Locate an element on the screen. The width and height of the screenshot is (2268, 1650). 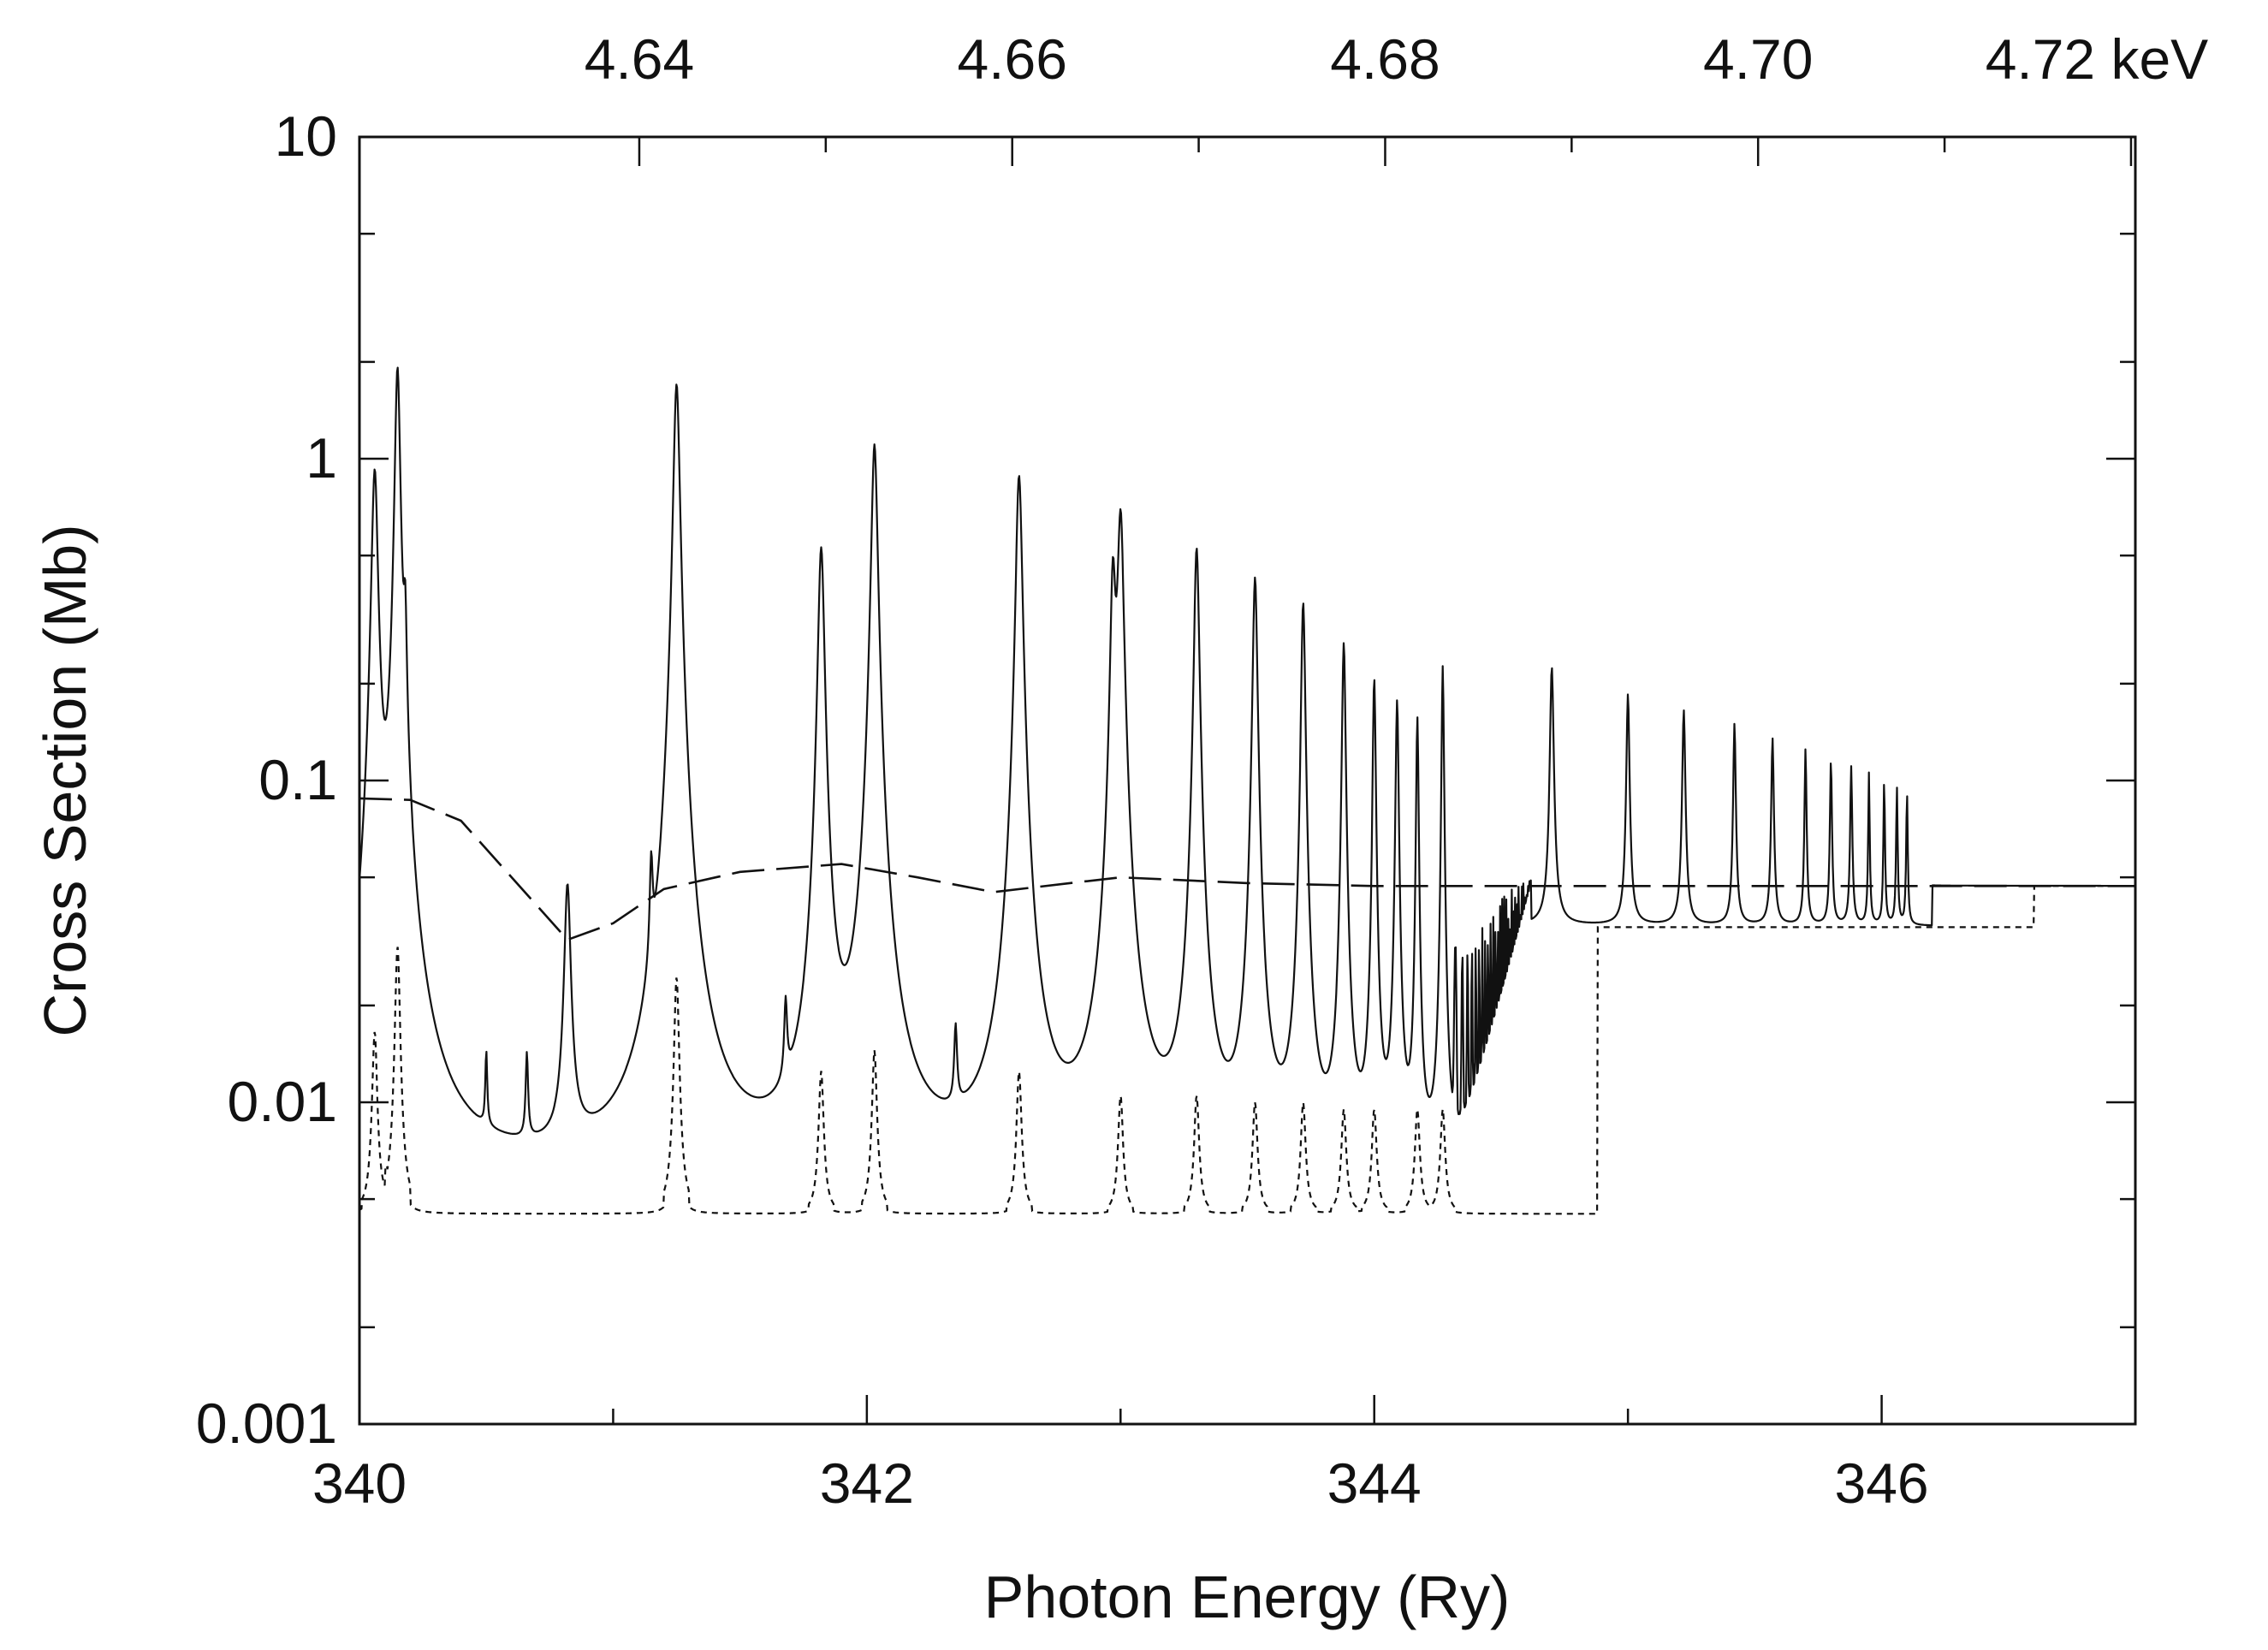
x-tick-label: 342 is located at coordinates (867, 1483).